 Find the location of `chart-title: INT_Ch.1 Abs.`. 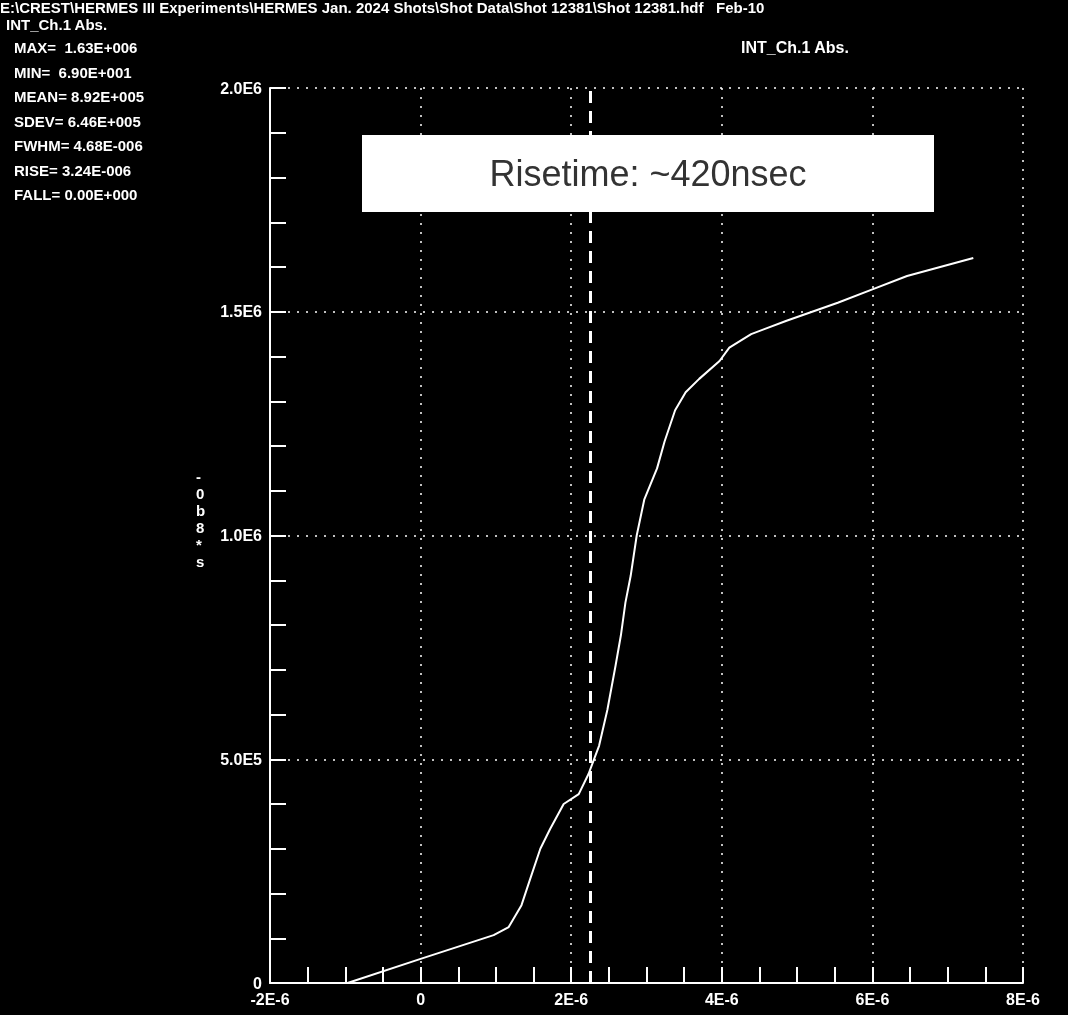

chart-title: INT_Ch.1 Abs. is located at coordinates (795, 47).